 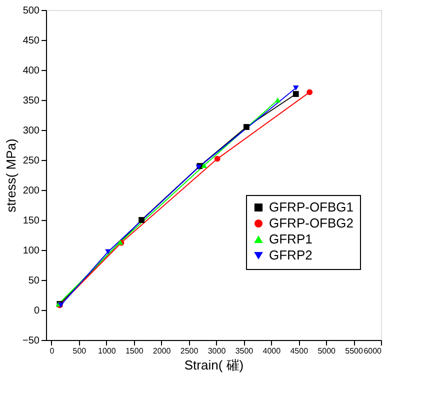 What do you see at coordinates (31, 161) in the screenshot?
I see `y-tick-label: 250` at bounding box center [31, 161].